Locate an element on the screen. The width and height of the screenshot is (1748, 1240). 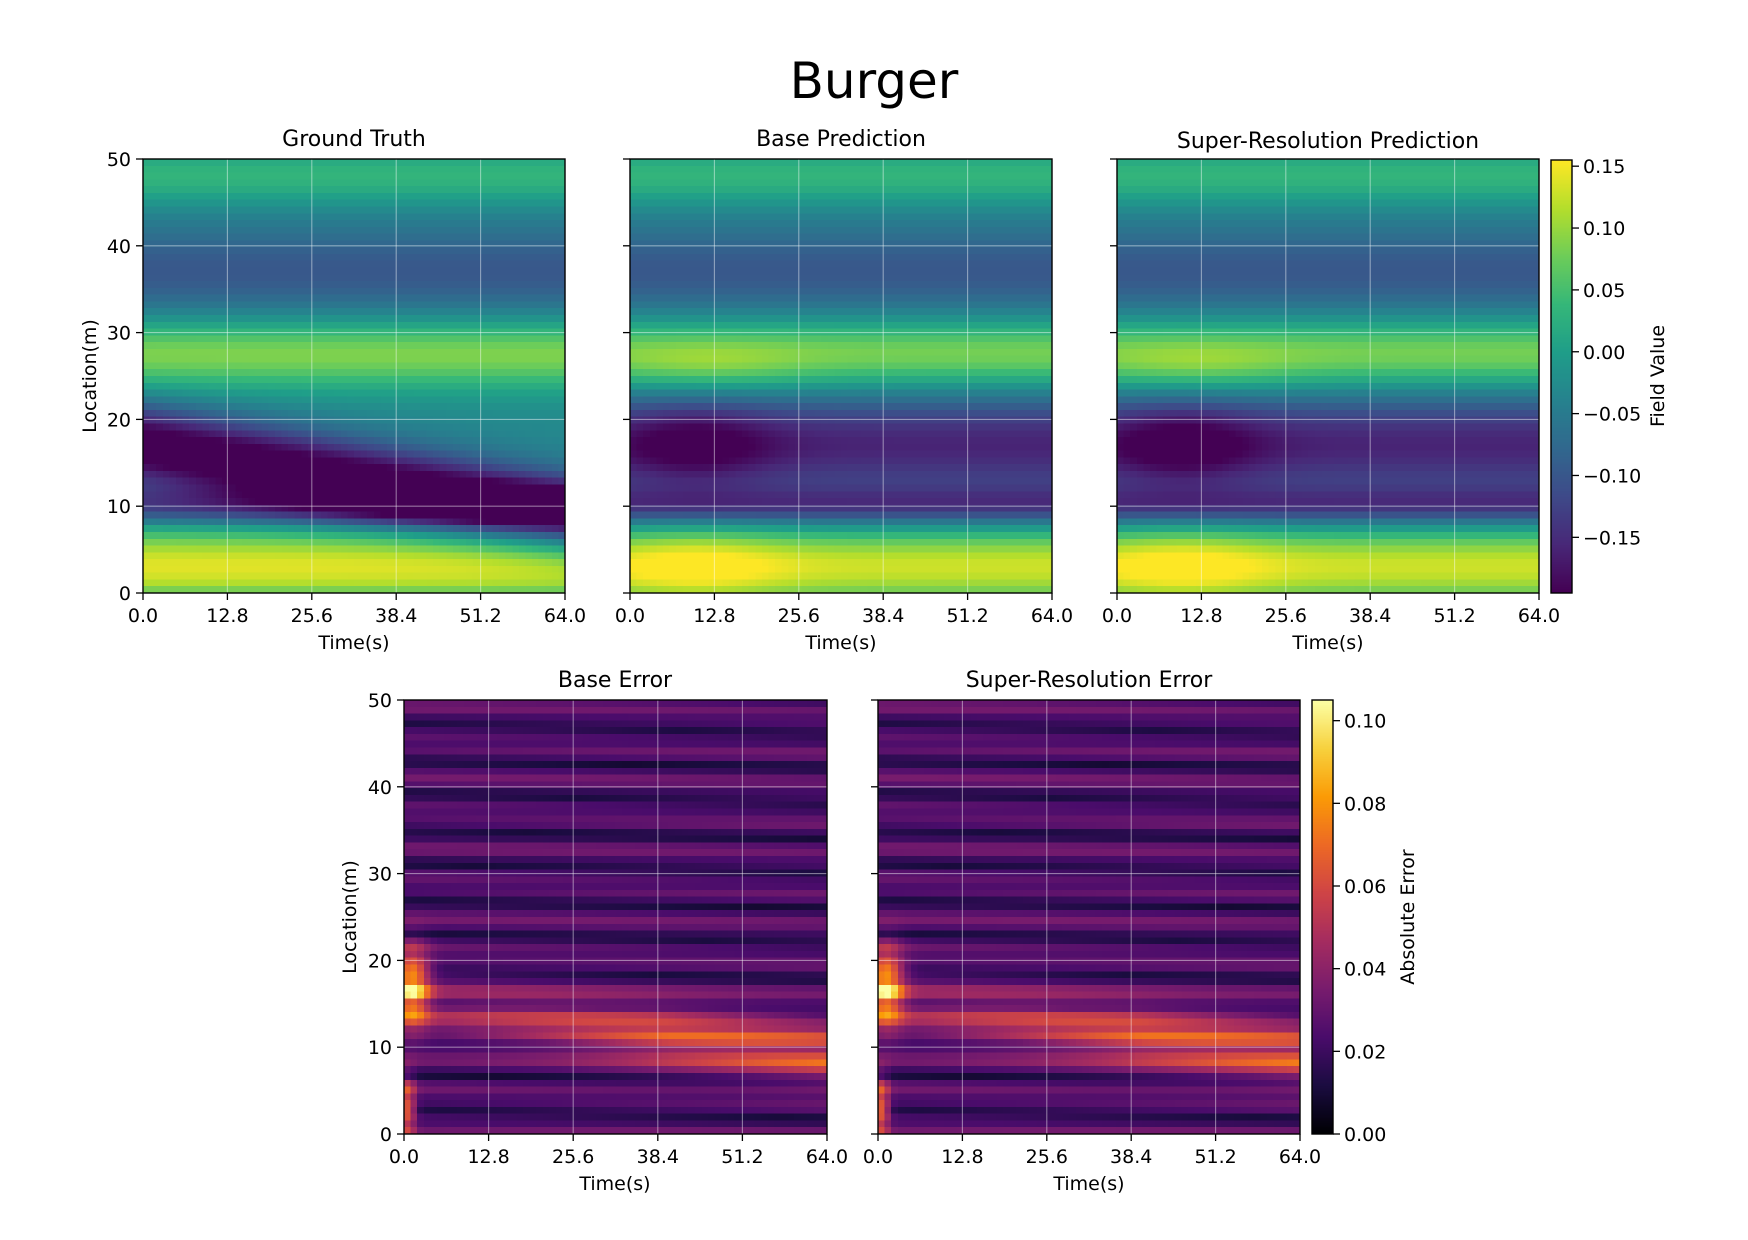
colorbar-label: Absolute Error is located at coordinates (1408, 917).